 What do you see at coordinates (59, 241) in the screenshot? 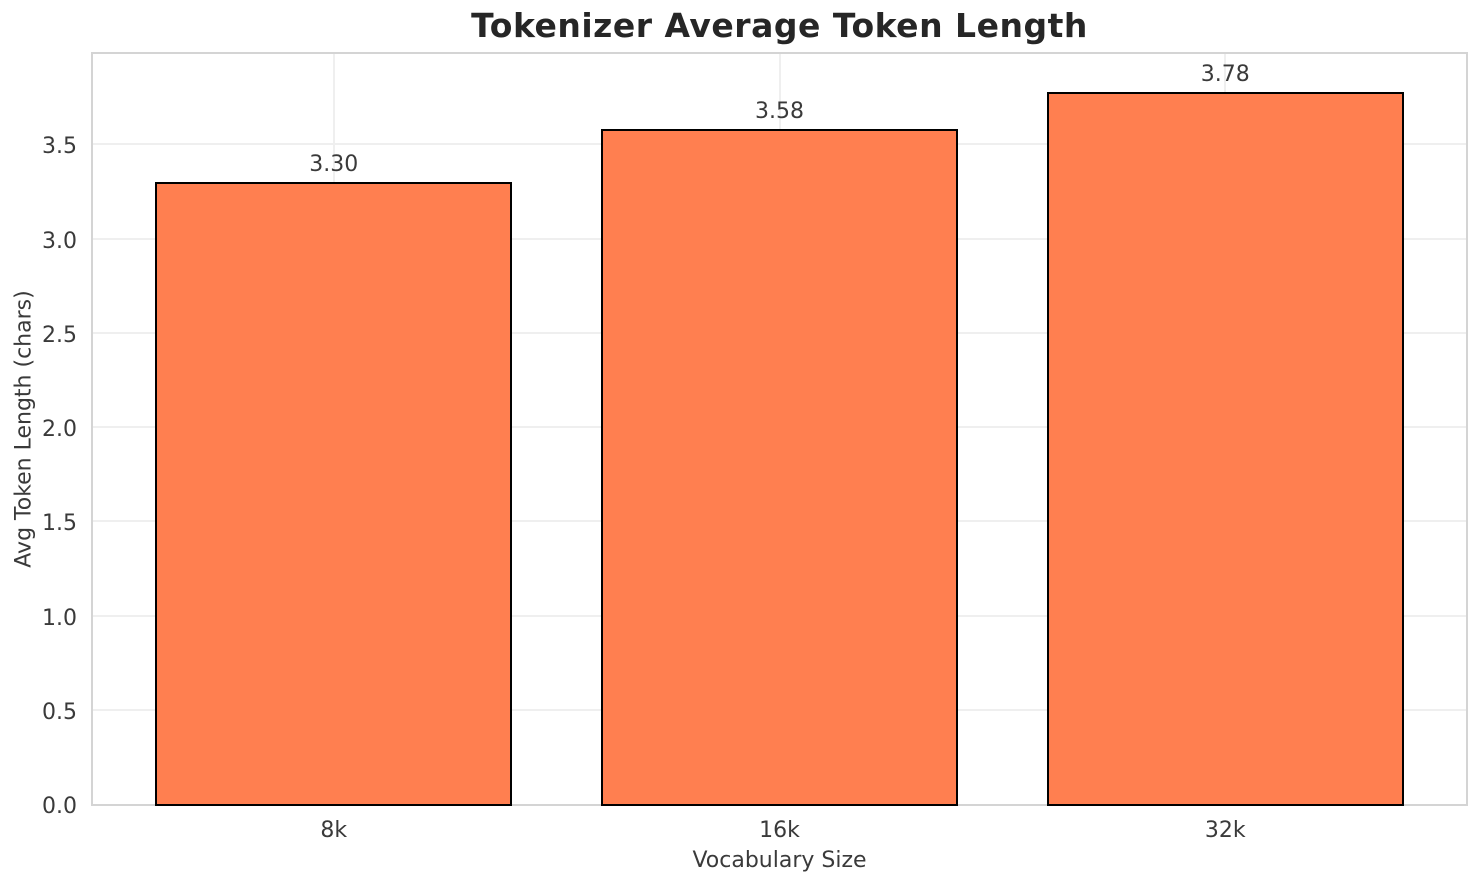
I see `y-tick-label-3.0: 3.0` at bounding box center [59, 241].